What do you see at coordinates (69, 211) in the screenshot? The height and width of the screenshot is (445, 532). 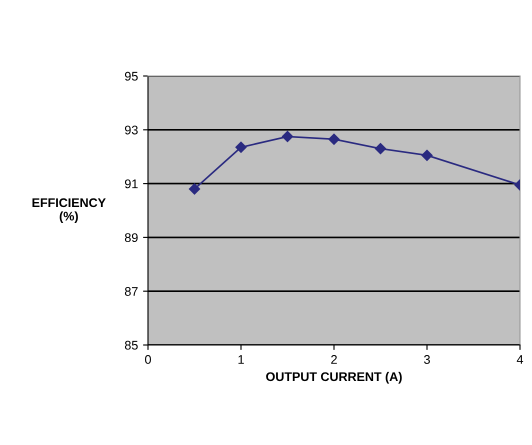 I see `y-axis-title: EFFICIENCY (%)` at bounding box center [69, 211].